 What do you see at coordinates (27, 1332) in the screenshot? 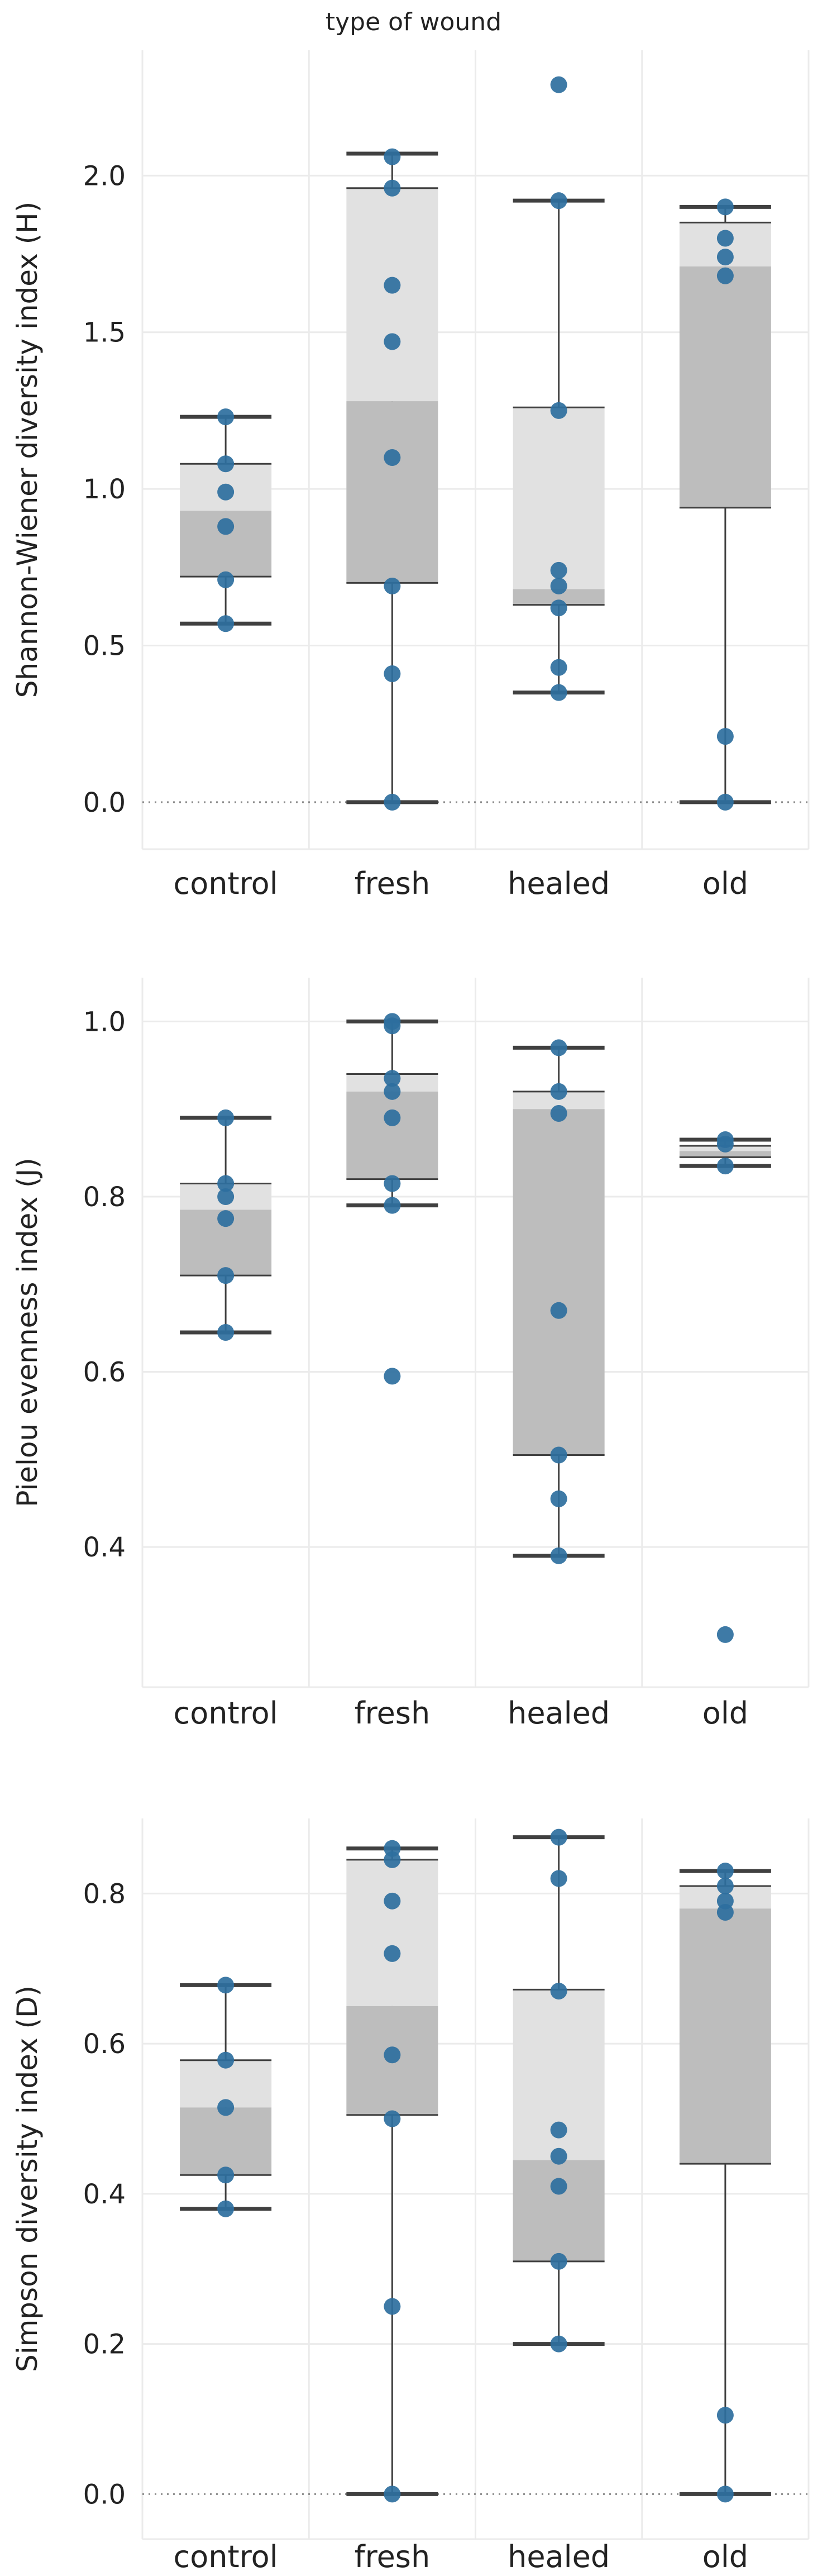
I see `panel-2-y-axis-label: Pielou evenness index (J)` at bounding box center [27, 1332].